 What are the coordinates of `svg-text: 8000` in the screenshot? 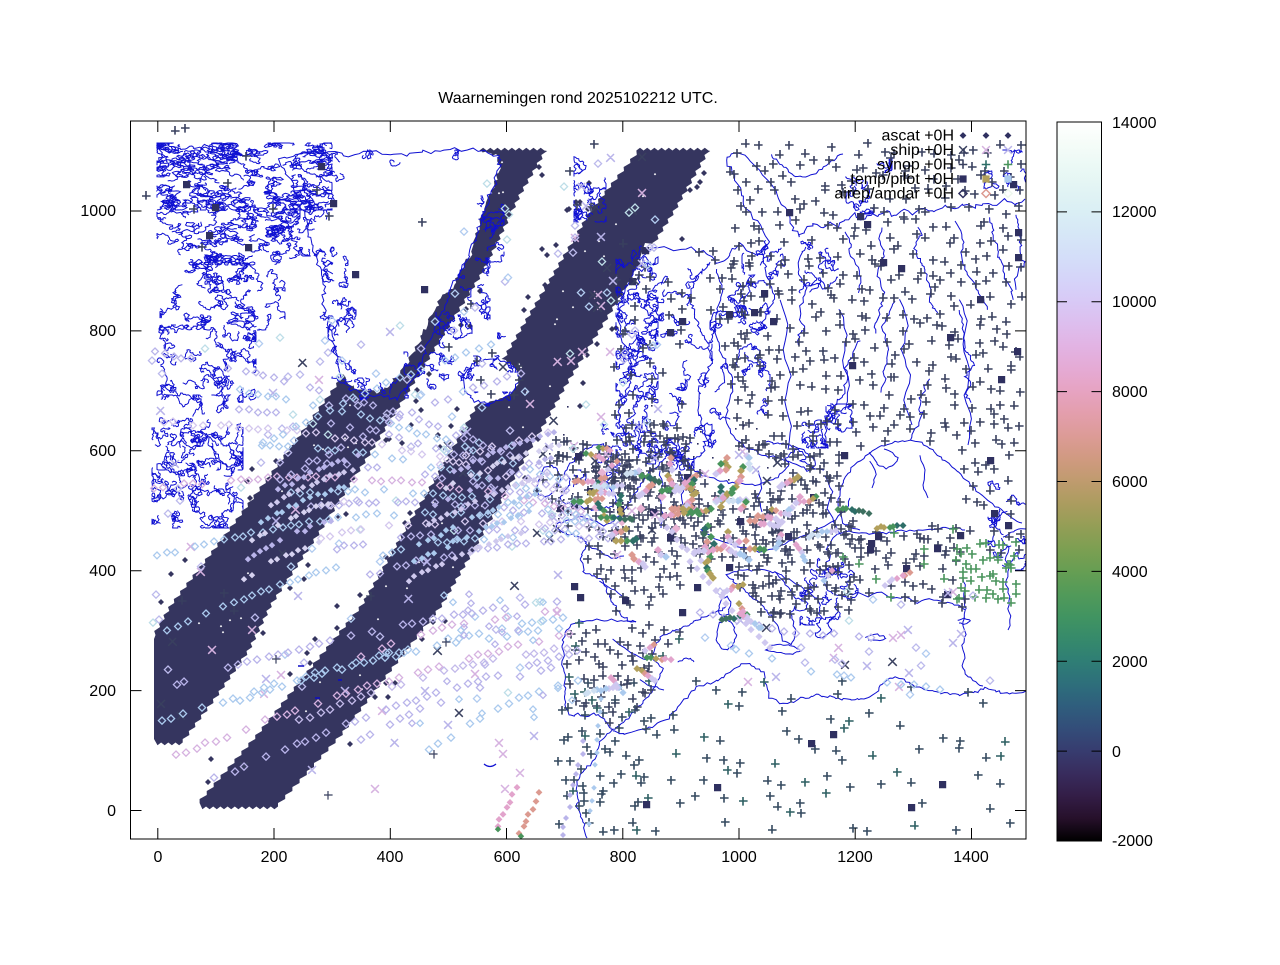 It's located at (1130, 392).